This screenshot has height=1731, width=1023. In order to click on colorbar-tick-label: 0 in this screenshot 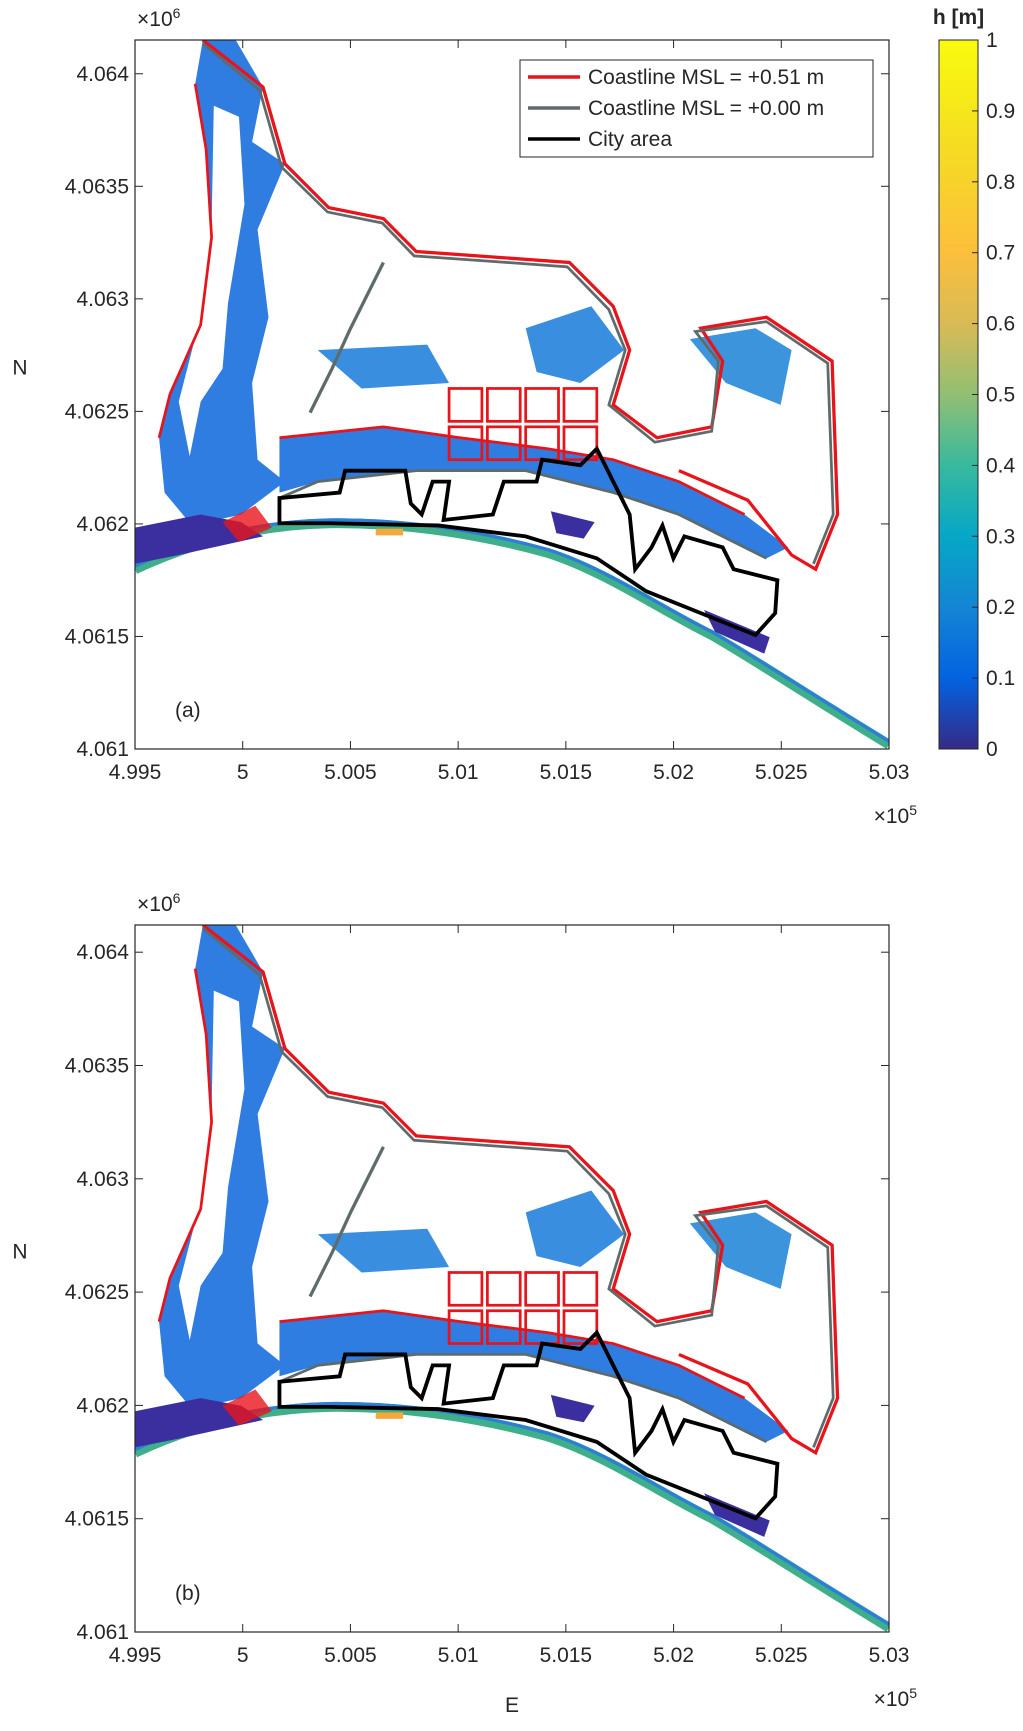, I will do `click(992, 749)`.